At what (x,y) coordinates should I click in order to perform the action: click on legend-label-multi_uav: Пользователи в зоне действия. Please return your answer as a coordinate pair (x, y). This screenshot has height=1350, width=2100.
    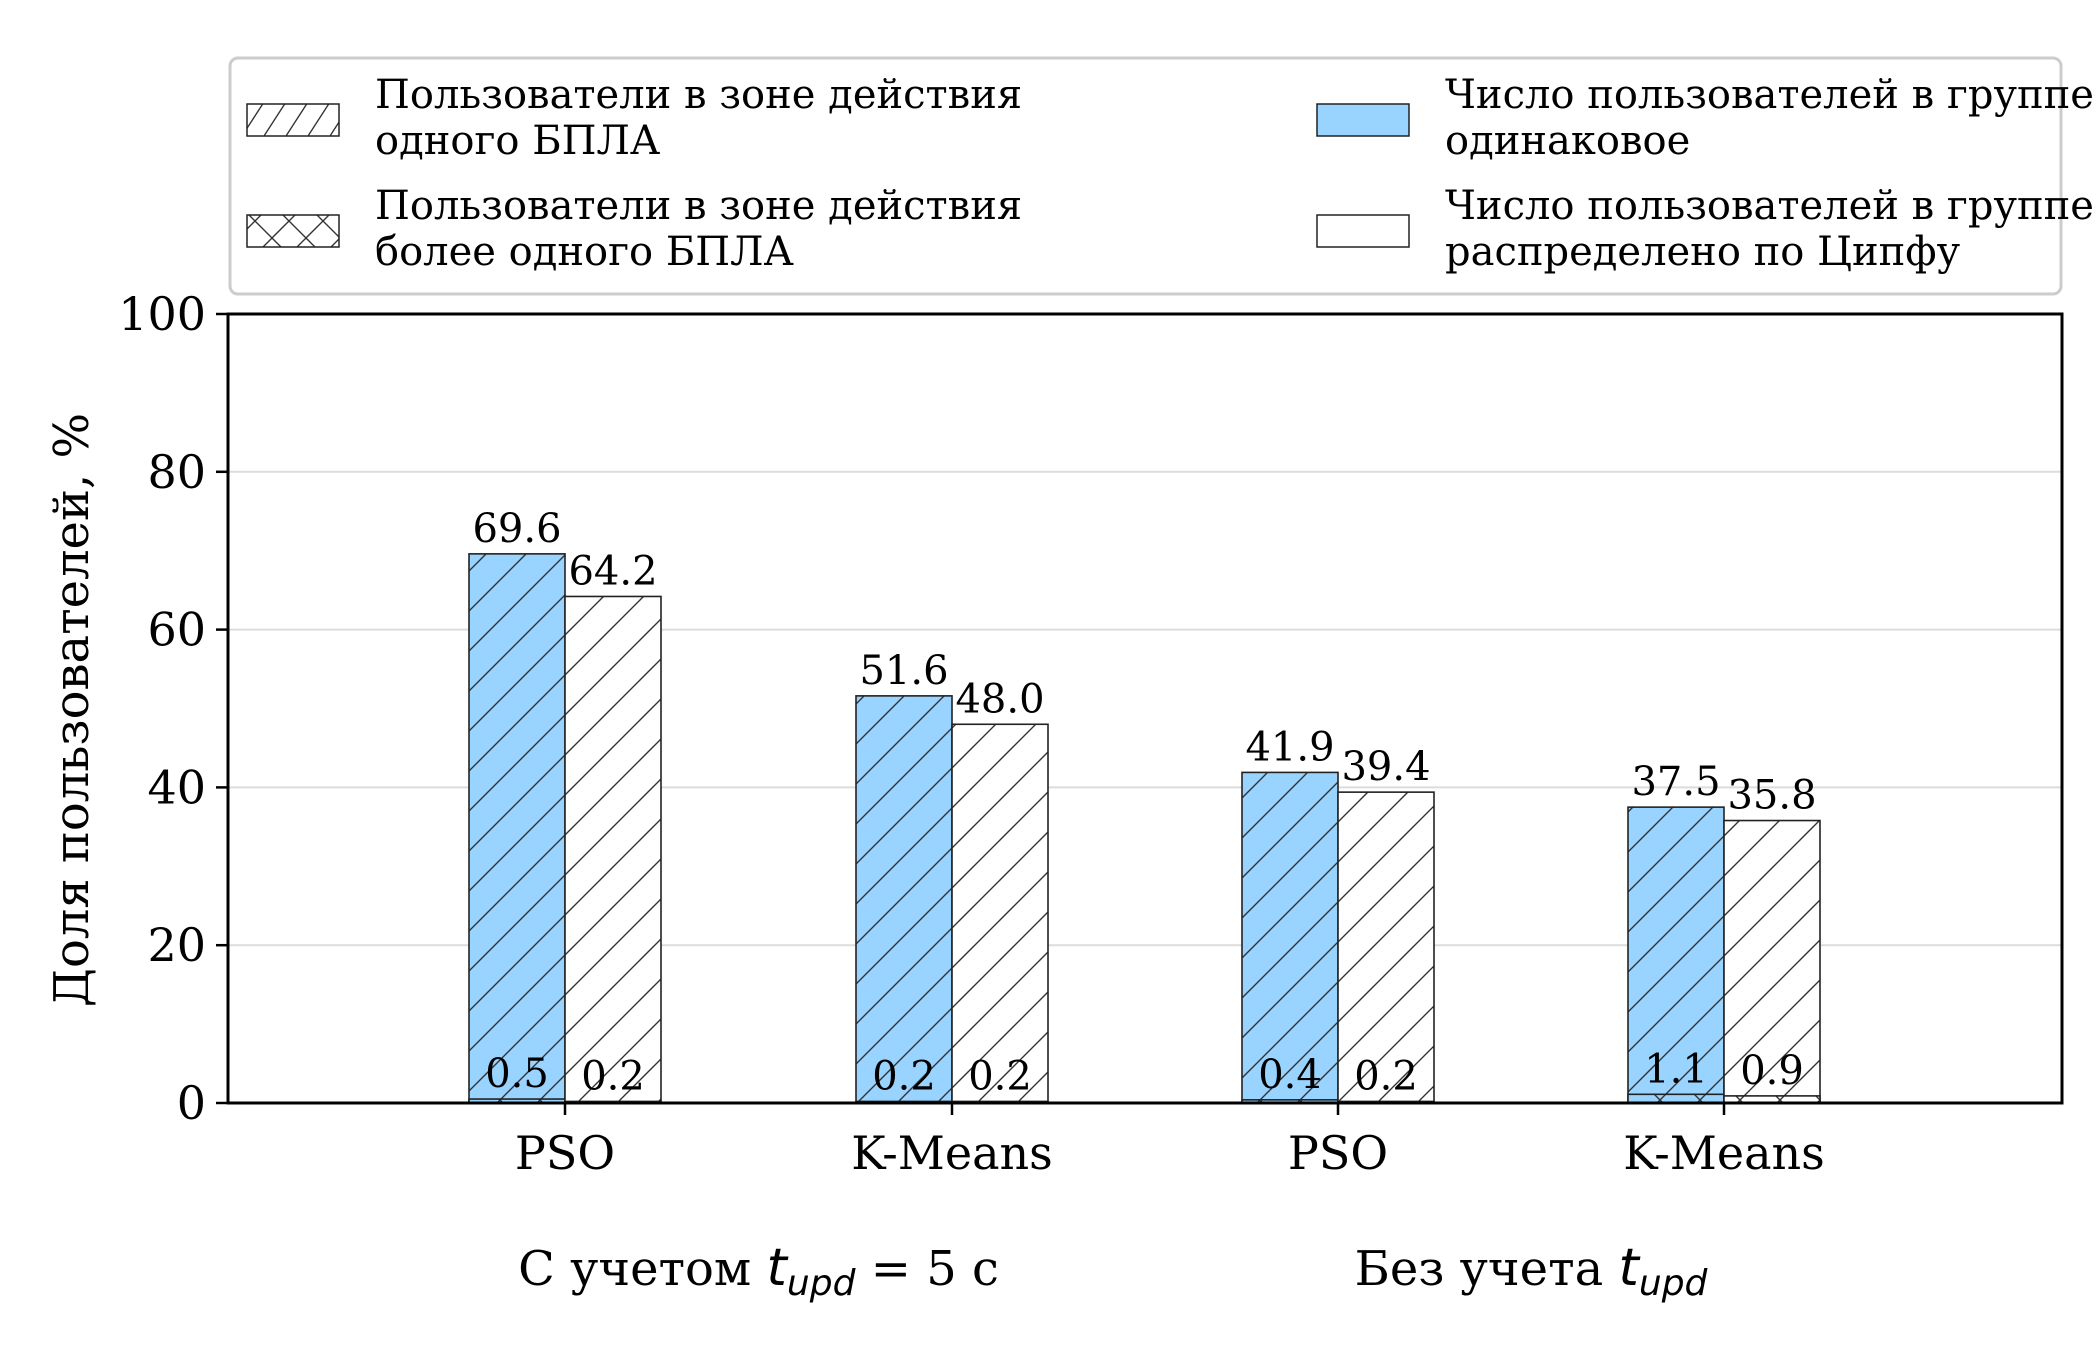
    Looking at the image, I should click on (698, 206).